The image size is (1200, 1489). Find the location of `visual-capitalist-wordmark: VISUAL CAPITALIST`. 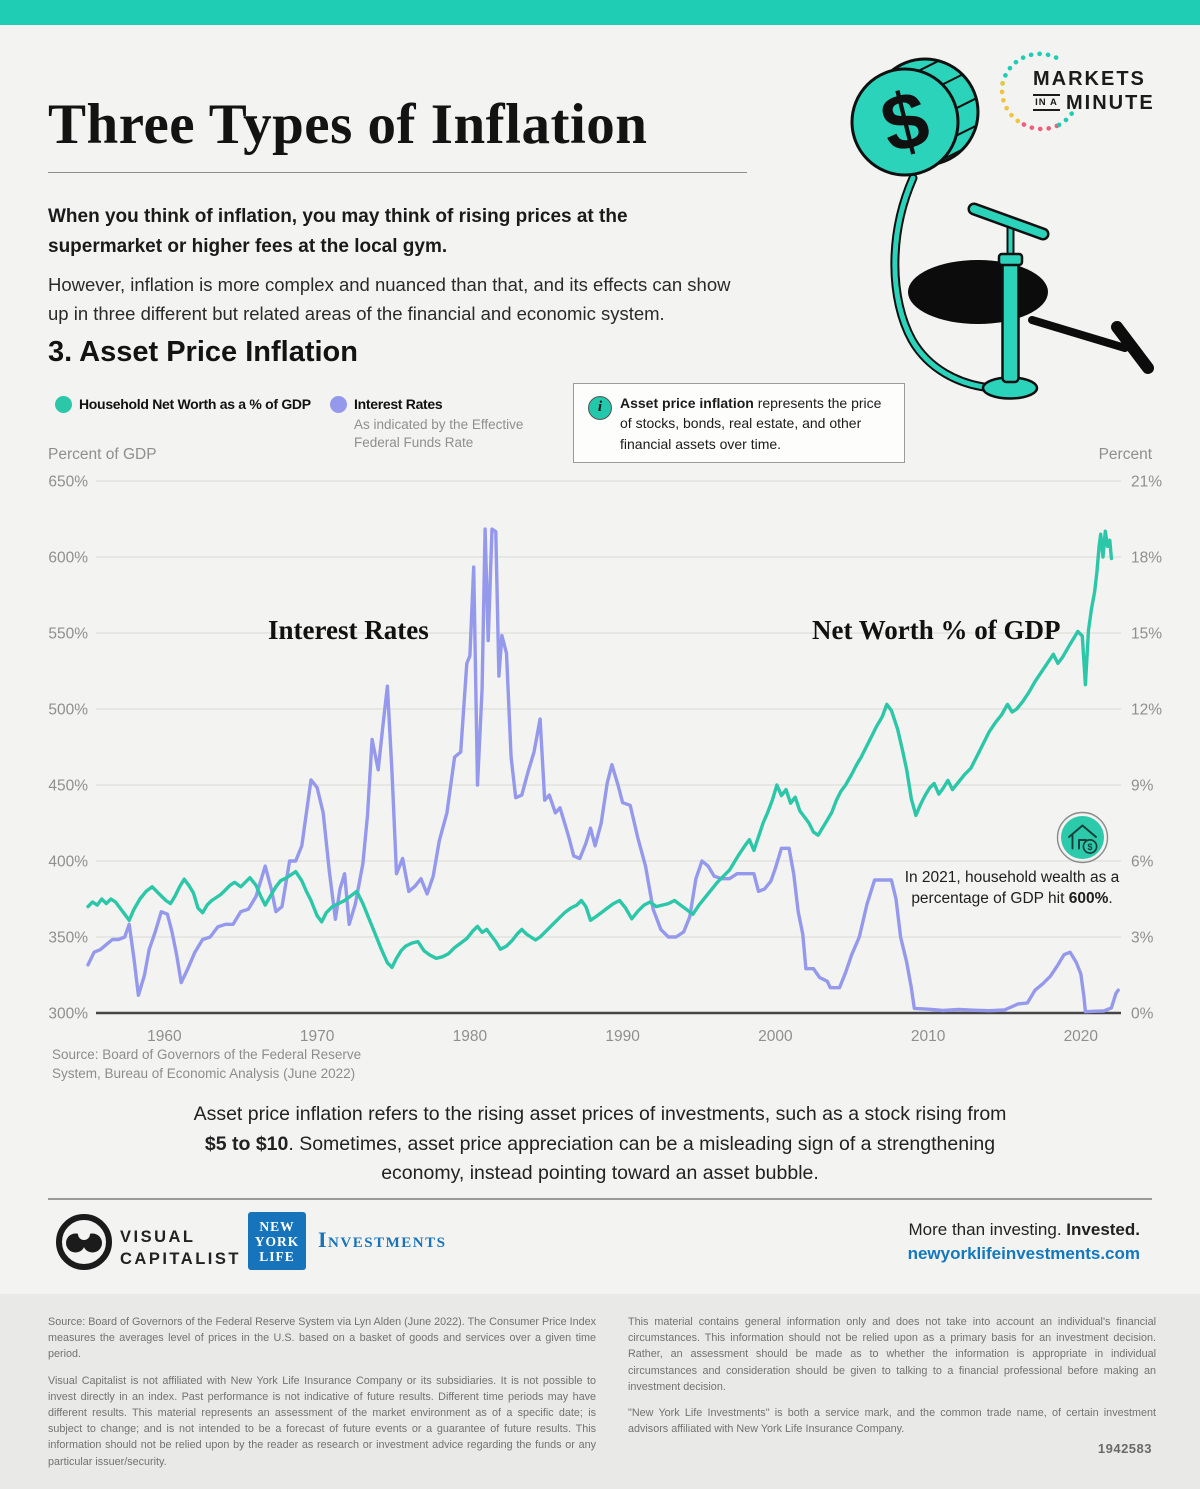

visual-capitalist-wordmark: VISUAL CAPITALIST is located at coordinates (180, 1248).